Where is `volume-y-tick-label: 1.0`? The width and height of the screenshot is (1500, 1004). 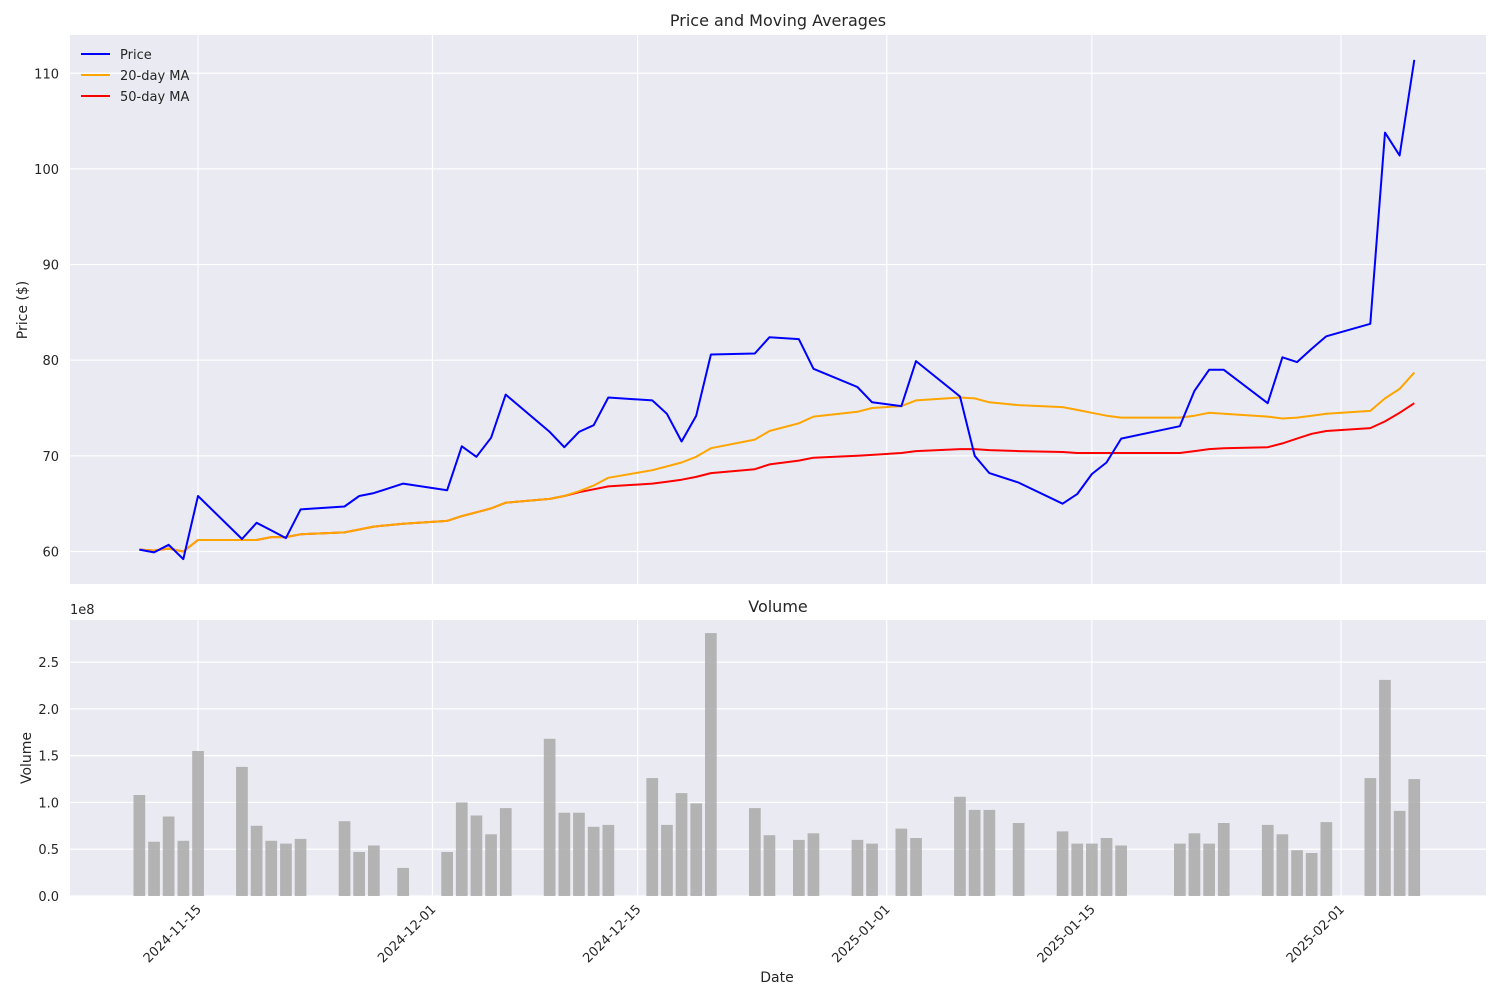 volume-y-tick-label: 1.0 is located at coordinates (48, 803).